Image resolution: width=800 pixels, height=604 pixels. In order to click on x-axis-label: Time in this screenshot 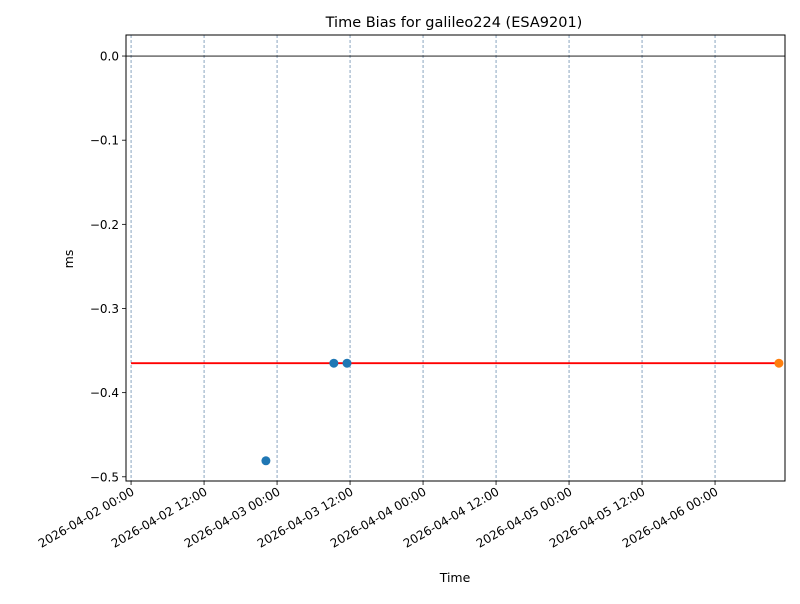, I will do `click(455, 577)`.